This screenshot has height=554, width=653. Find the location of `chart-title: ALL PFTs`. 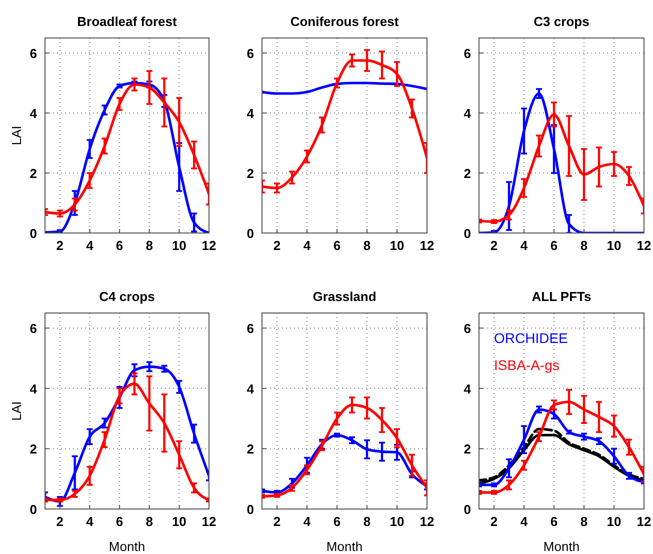

chart-title: ALL PFTs is located at coordinates (562, 296).